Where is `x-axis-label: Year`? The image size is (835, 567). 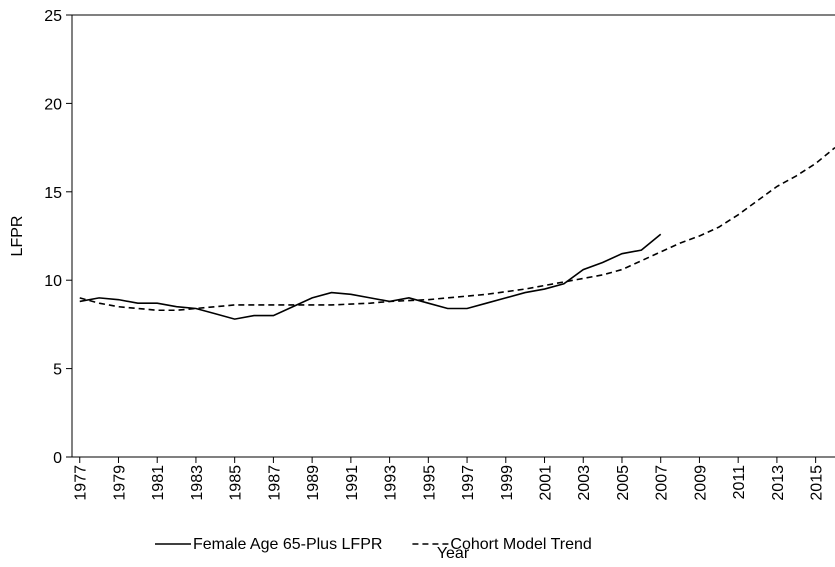 x-axis-label: Year is located at coordinates (453, 553).